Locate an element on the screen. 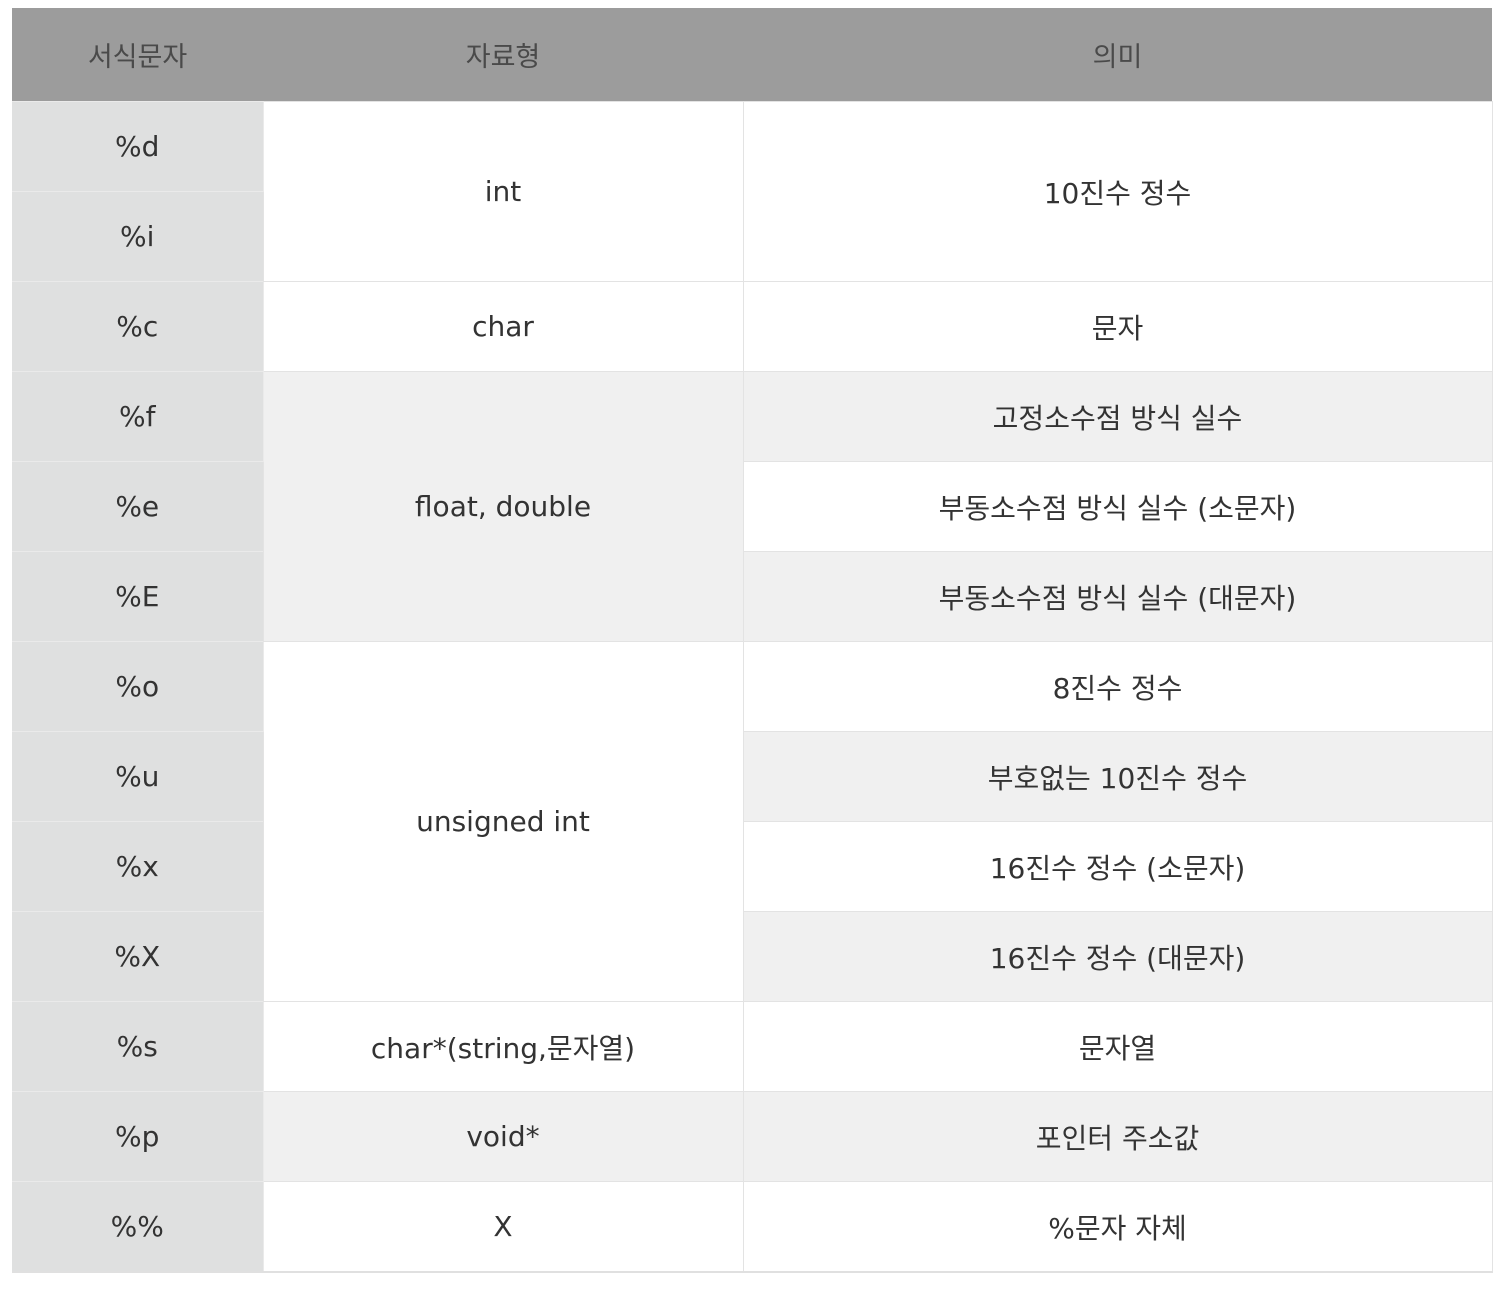 The image size is (1504, 1296). table-row: %s char*(string,문자열) 문자열 is located at coordinates (752, 1046).